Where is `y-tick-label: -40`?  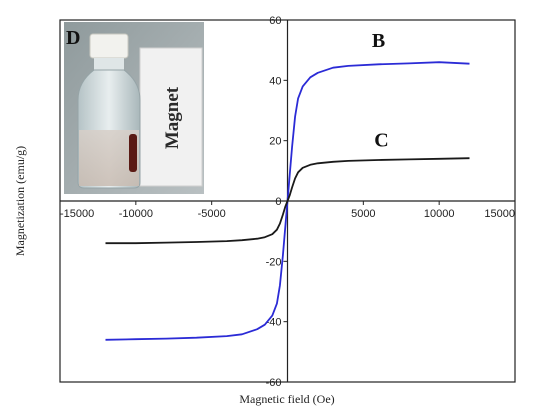
y-tick-label: -40 is located at coordinates (274, 323).